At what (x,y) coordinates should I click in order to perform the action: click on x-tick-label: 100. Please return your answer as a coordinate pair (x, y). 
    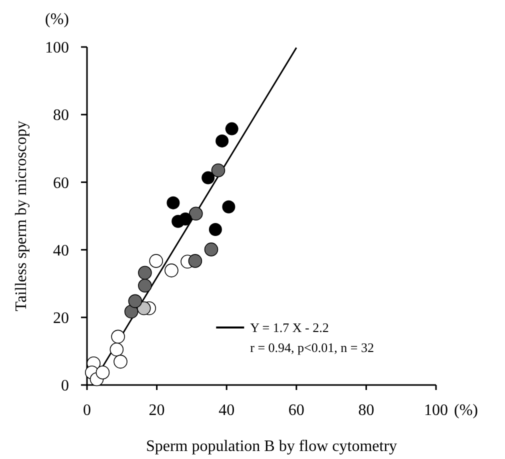
    Looking at the image, I should click on (436, 410).